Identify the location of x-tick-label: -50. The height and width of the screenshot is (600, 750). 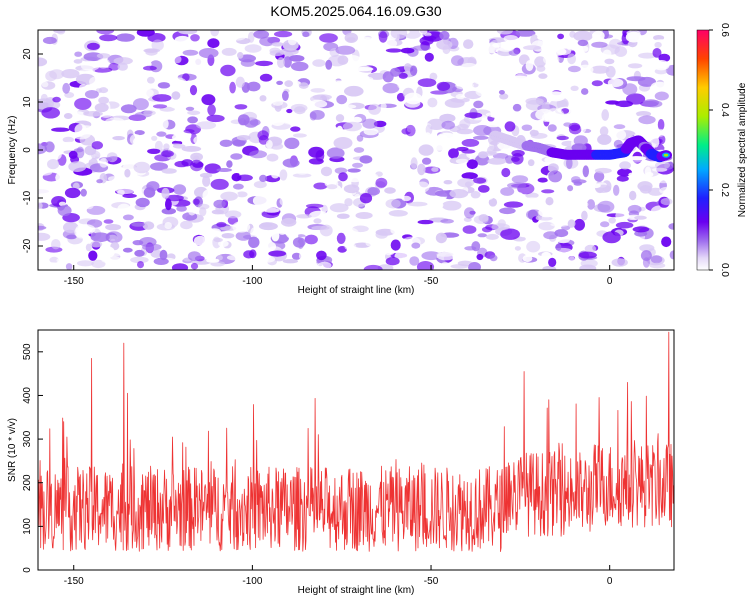
(431, 281).